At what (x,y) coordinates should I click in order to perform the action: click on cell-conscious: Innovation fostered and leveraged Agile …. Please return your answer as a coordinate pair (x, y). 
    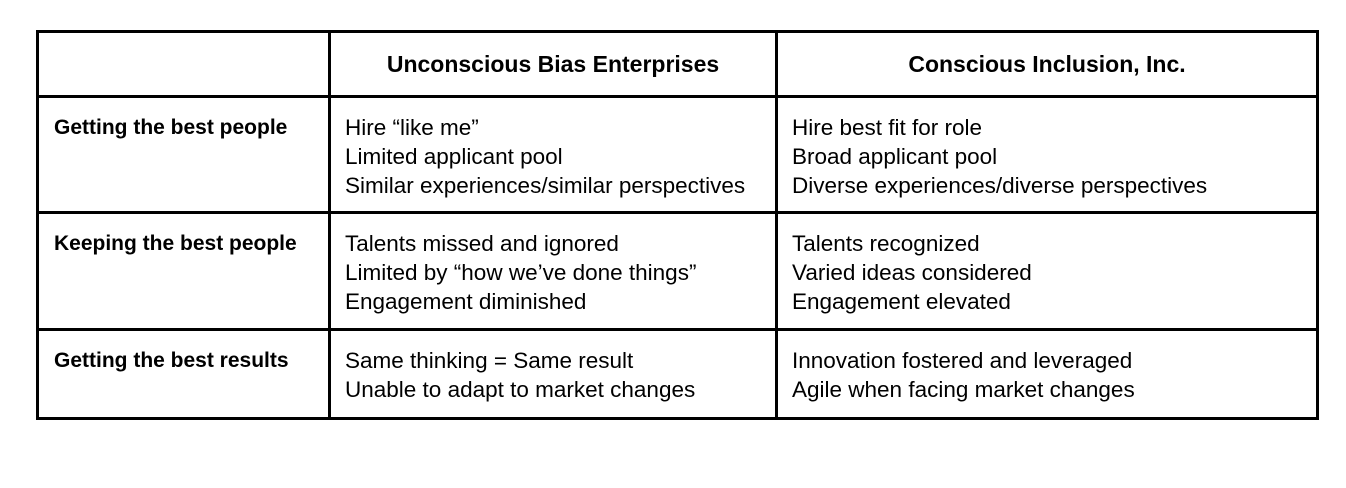
    Looking at the image, I should click on (1047, 374).